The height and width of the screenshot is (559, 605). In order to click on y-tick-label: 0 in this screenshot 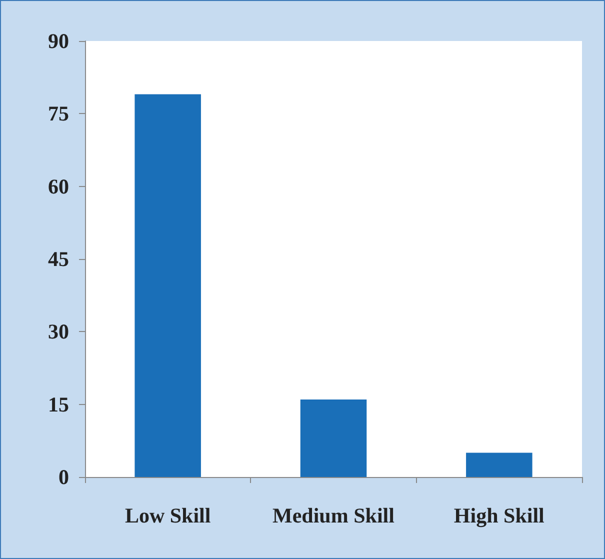, I will do `click(63, 477)`.